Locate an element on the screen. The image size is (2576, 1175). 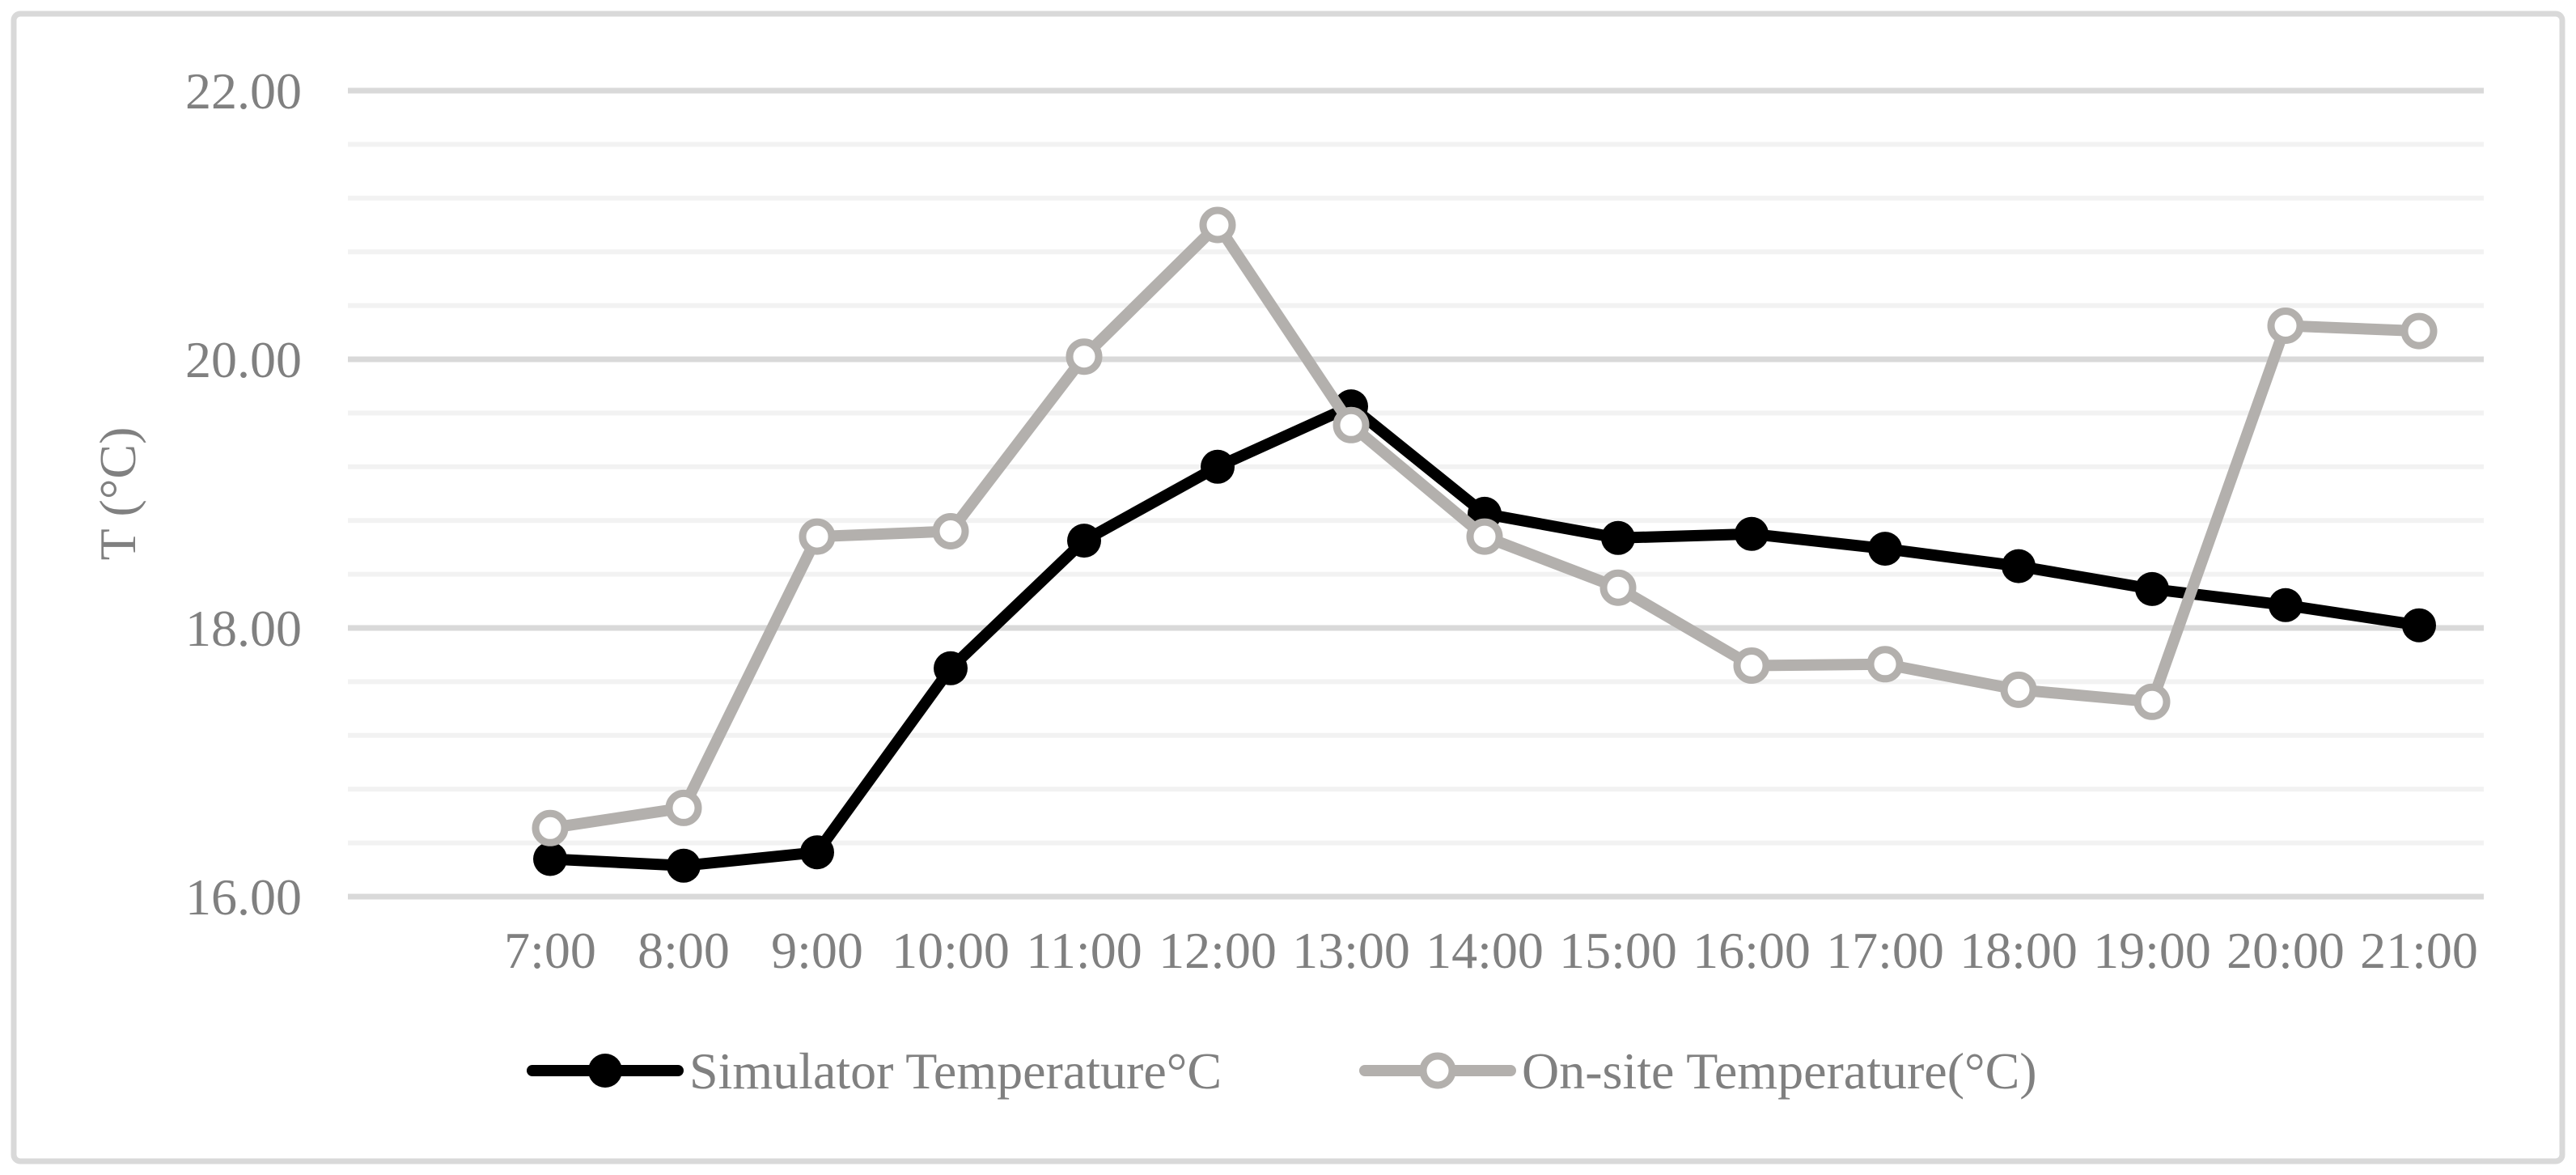
data-point-simulator-8:00 is located at coordinates (684, 866).